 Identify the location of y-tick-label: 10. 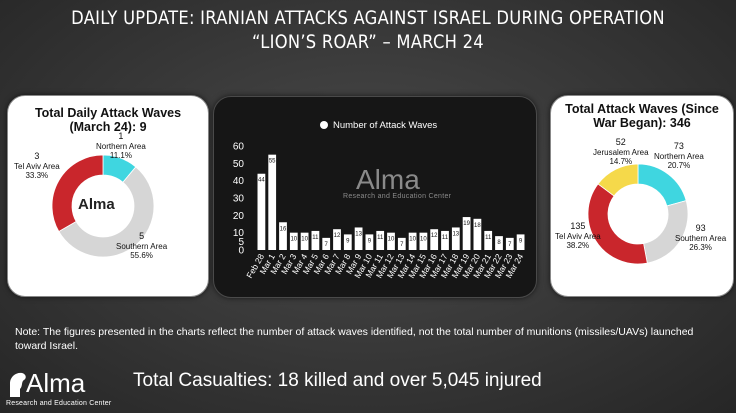
(239, 233).